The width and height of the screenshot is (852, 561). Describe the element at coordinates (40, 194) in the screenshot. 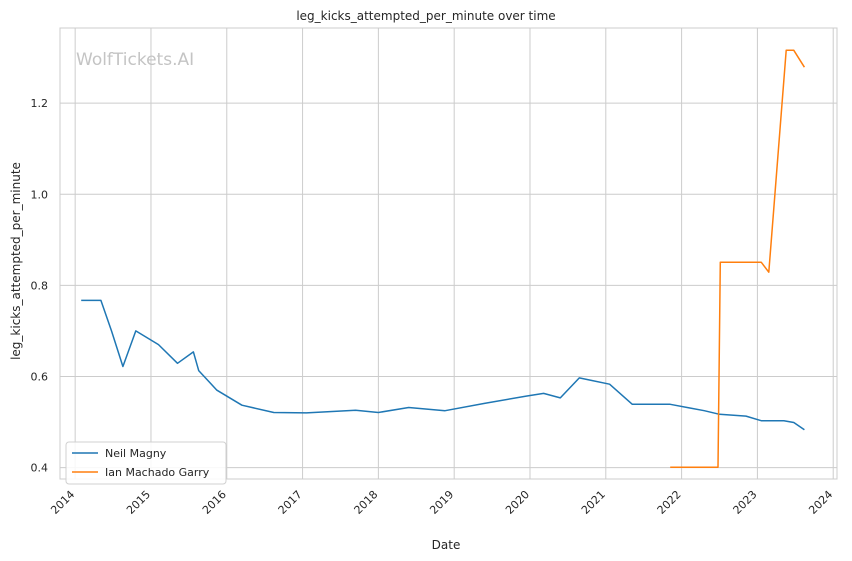

I see `y-tick-label: 1.0` at that location.